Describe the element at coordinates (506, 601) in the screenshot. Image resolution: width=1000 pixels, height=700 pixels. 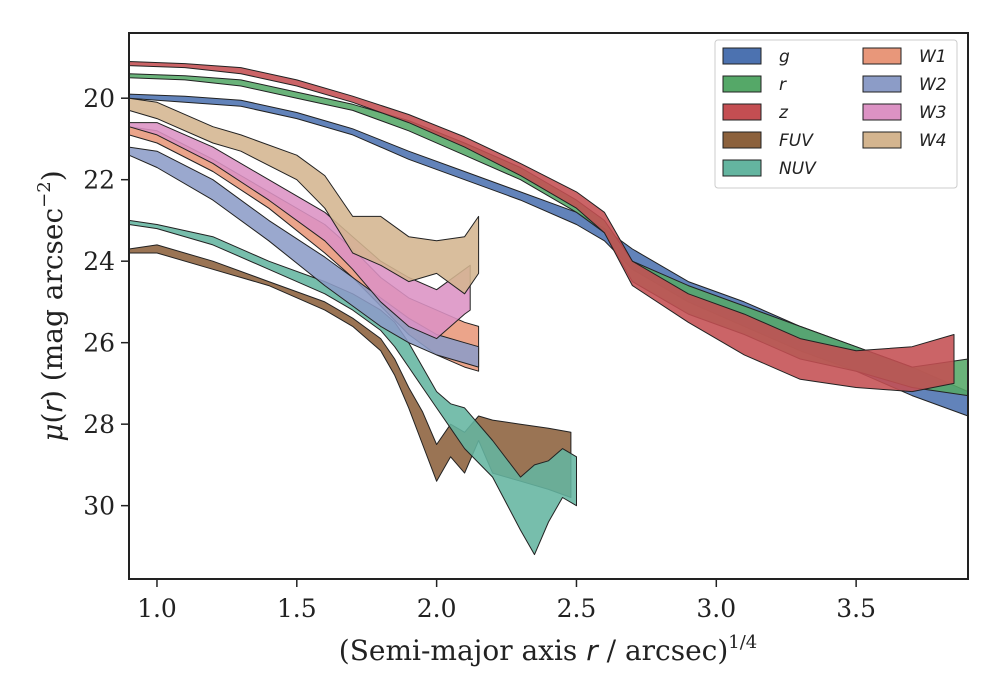
I see `x-axis: 1.0 1.5 2.0 2.5 3.0 3.5` at that location.